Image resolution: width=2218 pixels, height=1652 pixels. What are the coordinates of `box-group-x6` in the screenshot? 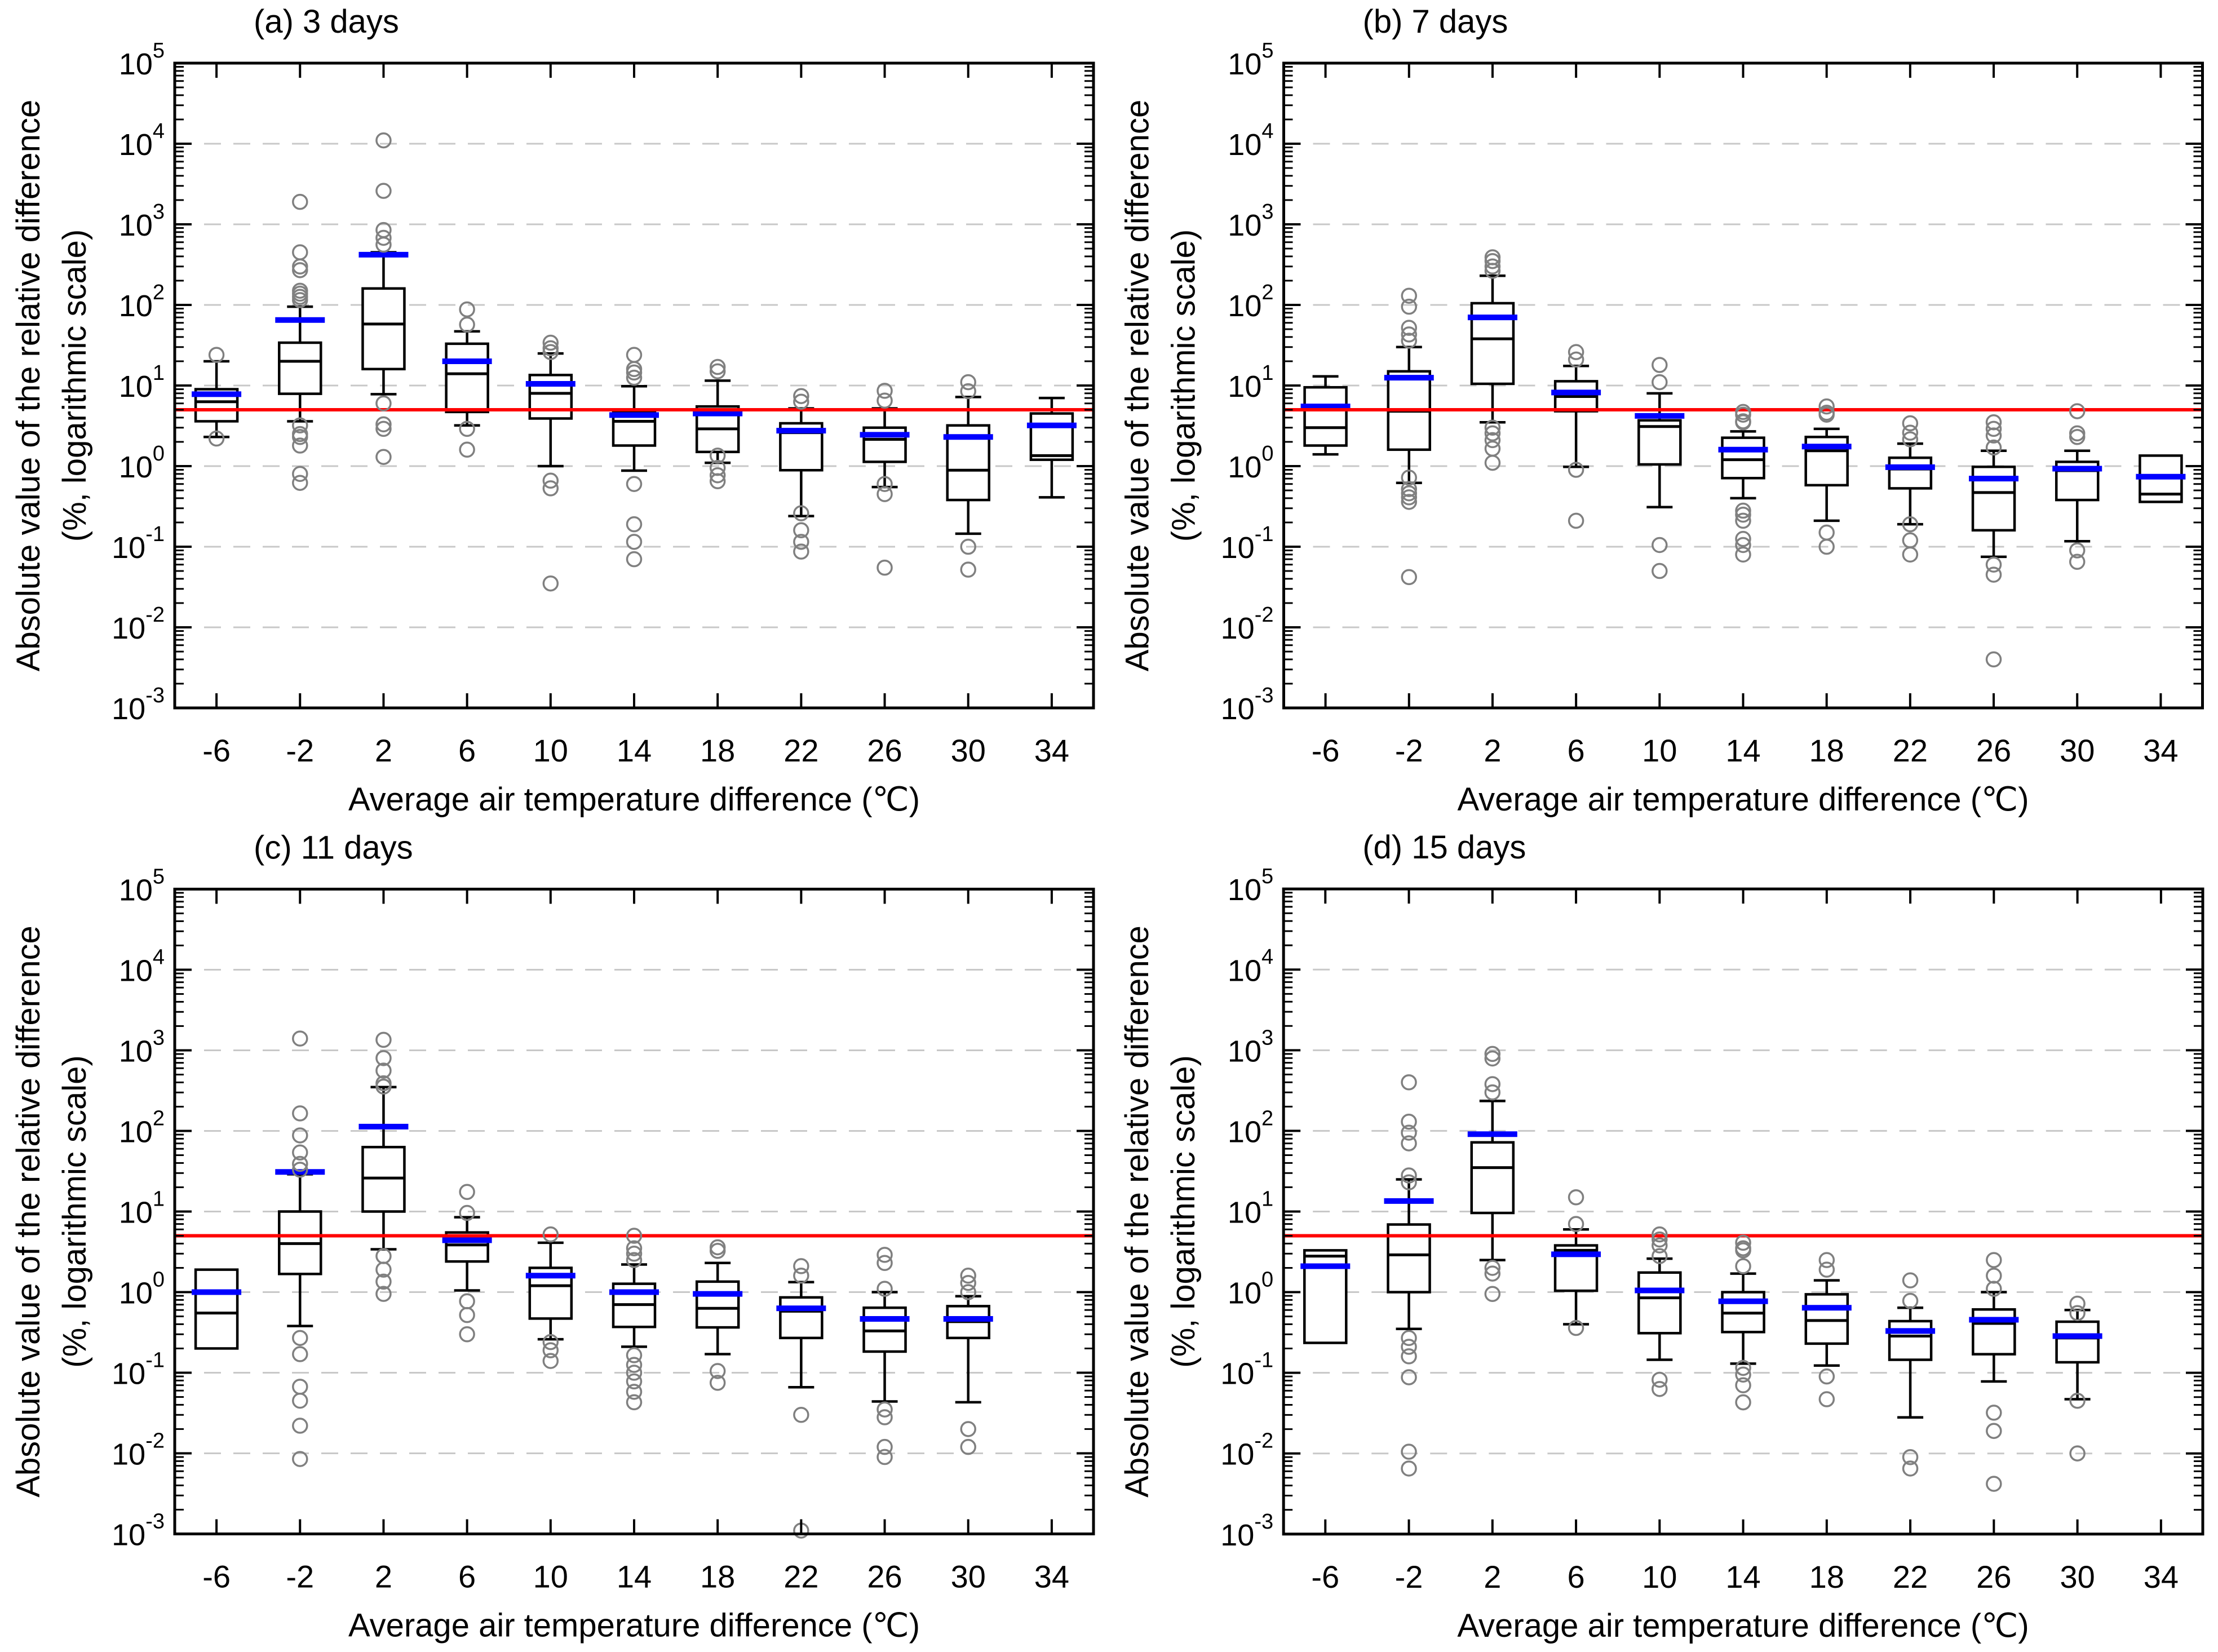 It's located at (1576, 416).